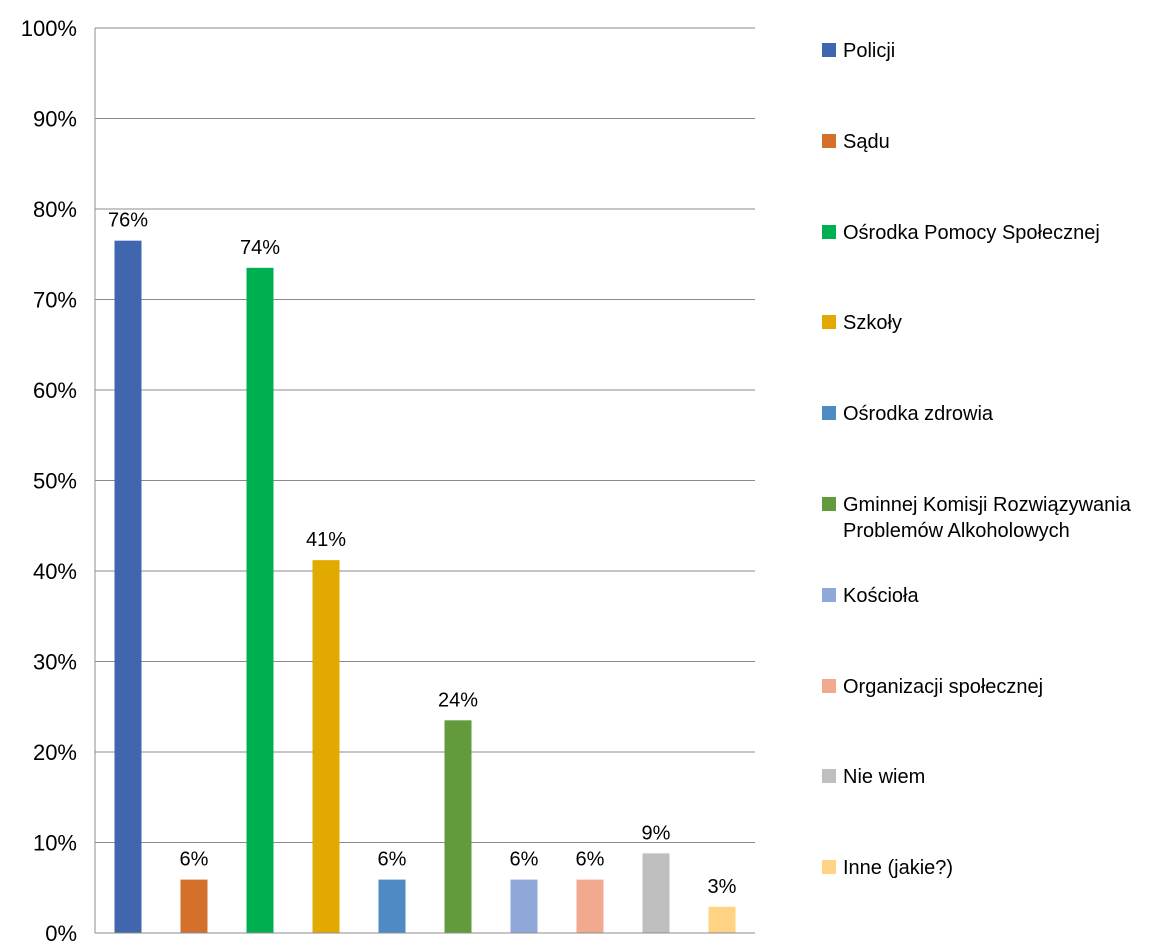 Image resolution: width=1150 pixels, height=943 pixels. What do you see at coordinates (918, 414) in the screenshot?
I see `legend-label: Ośrodka zdrowia` at bounding box center [918, 414].